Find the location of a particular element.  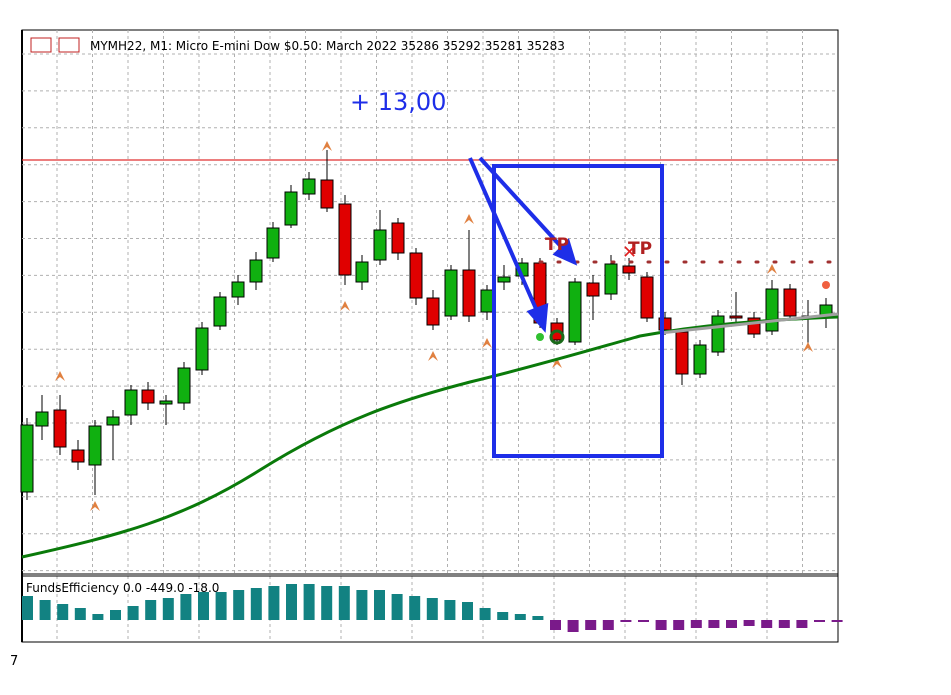

entry-dot is located at coordinates (540, 337).